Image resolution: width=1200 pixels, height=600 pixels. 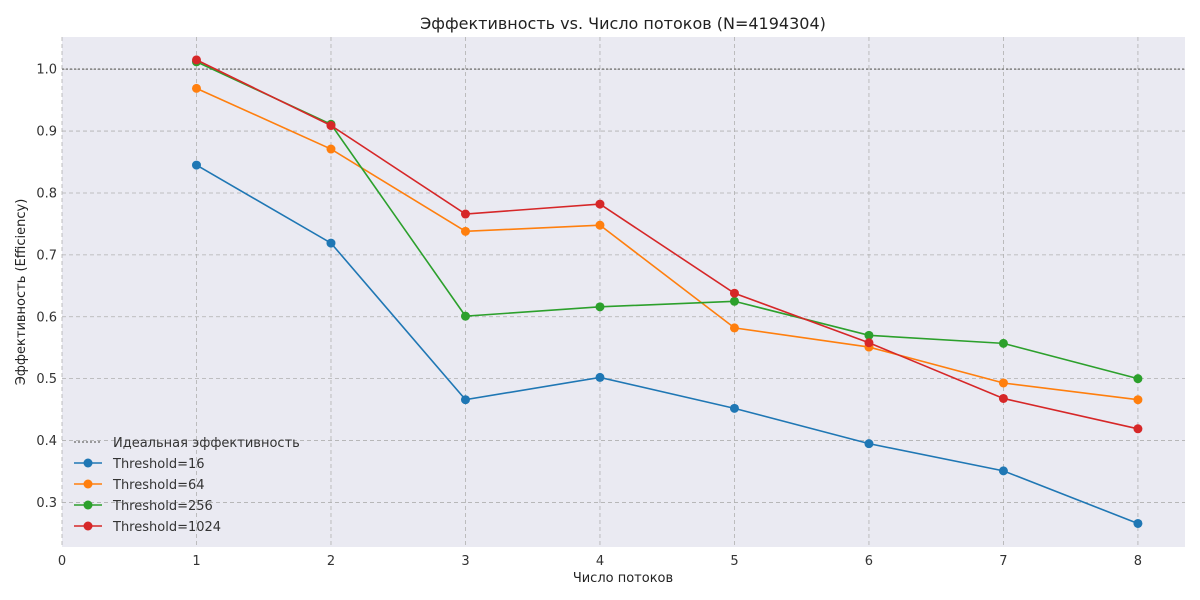 What do you see at coordinates (46, 193) in the screenshot?
I see `y-tick-label: 0.8` at bounding box center [46, 193].